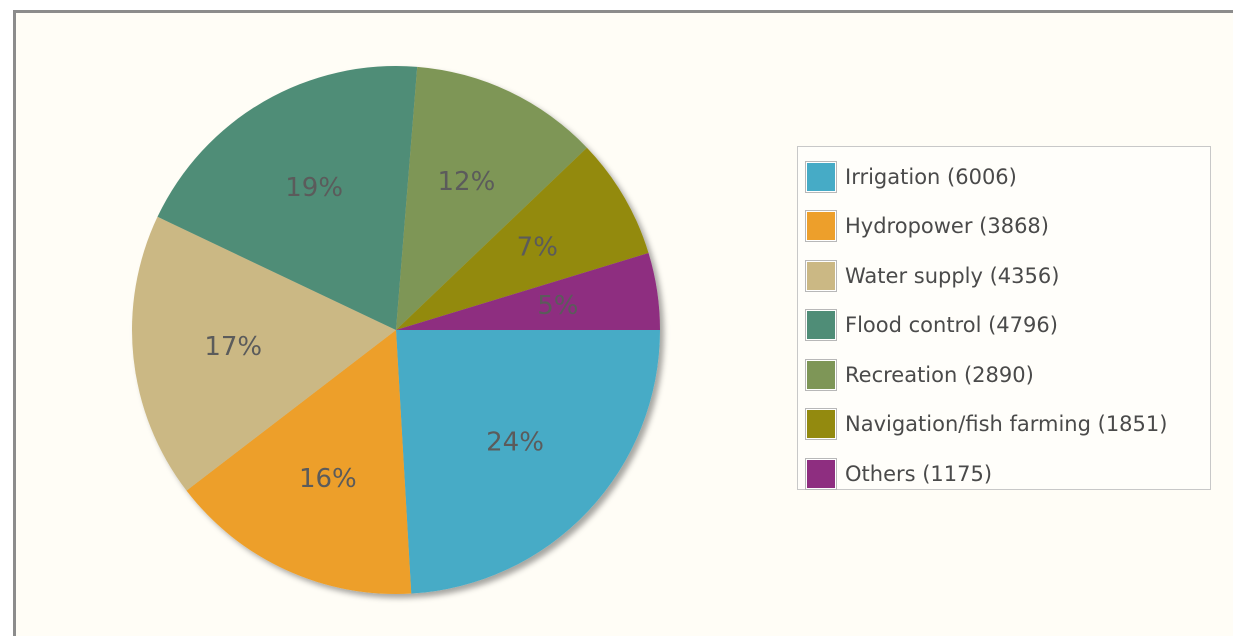  I want to click on legend-item-flood-control: Flood control (4796), so click(1004, 326).